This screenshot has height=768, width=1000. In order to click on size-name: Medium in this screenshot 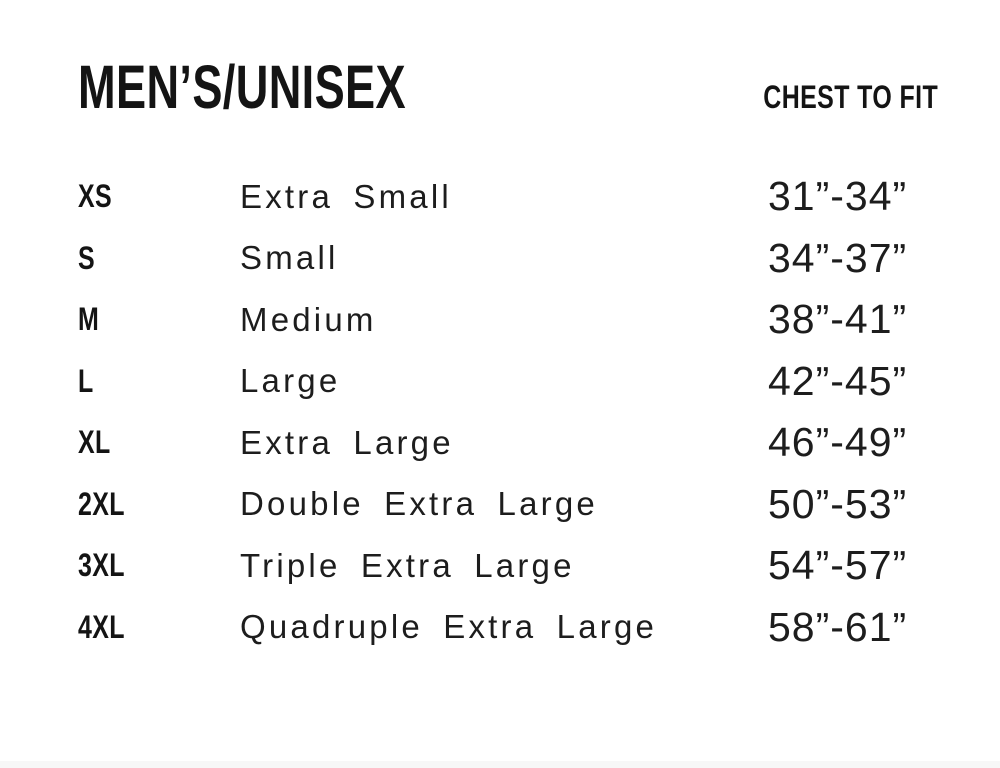, I will do `click(308, 319)`.